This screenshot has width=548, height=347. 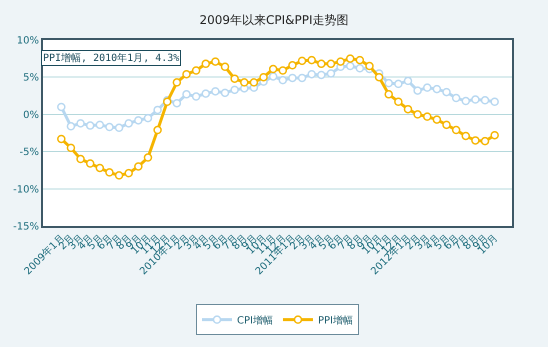 I want to click on y-tick-label: -15%, so click(x=26, y=227).